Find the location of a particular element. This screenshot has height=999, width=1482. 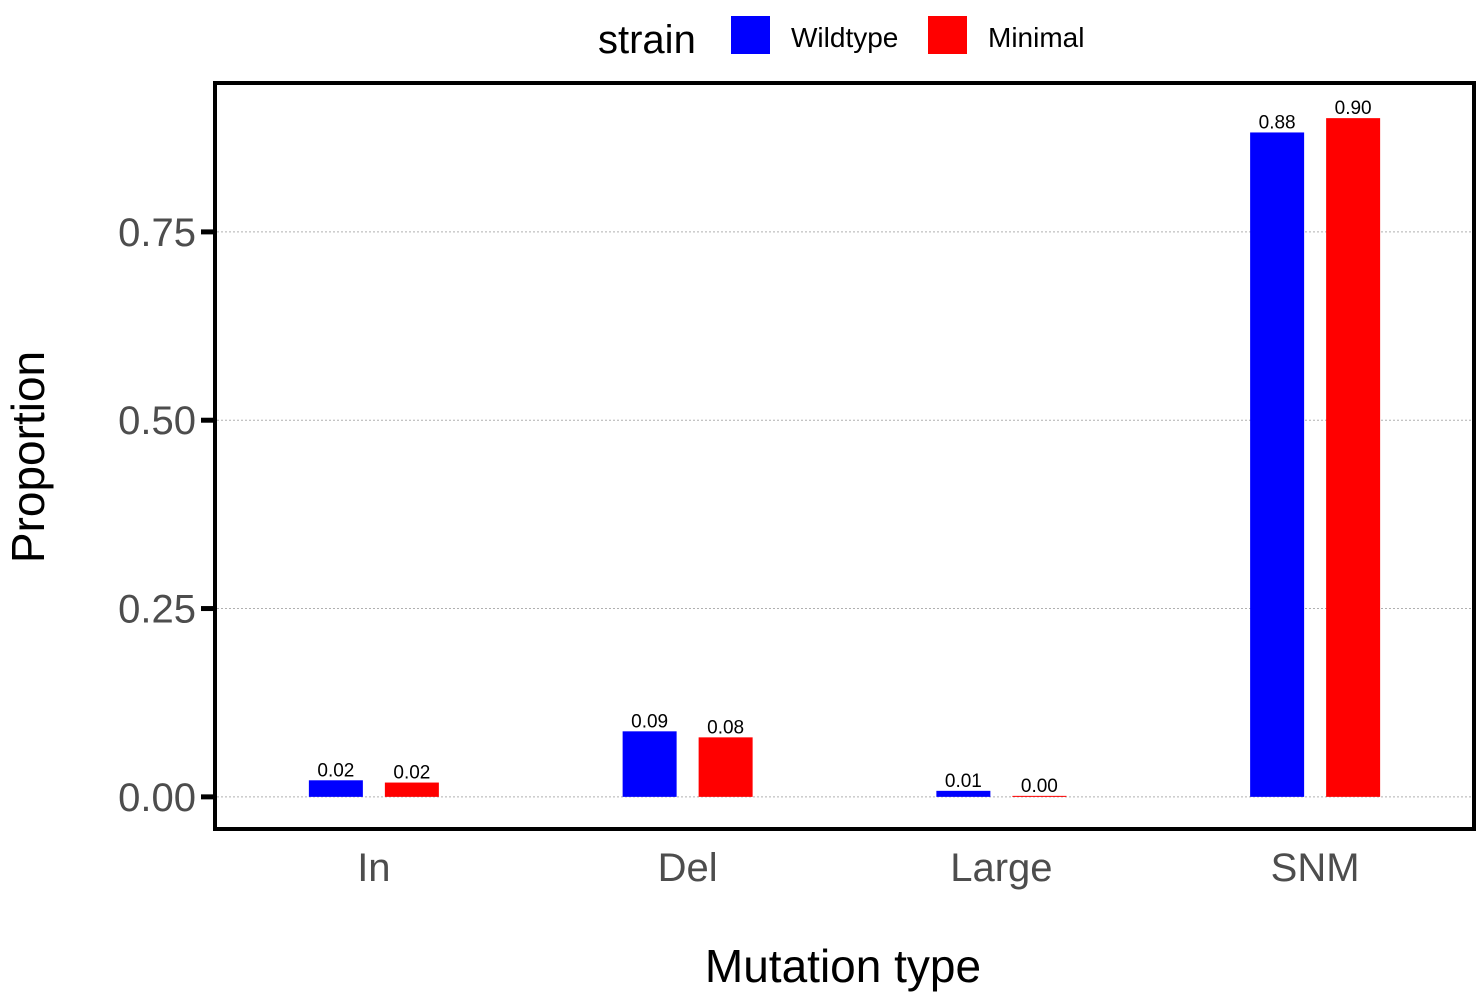

bar-wildtype-snm is located at coordinates (1277, 464).